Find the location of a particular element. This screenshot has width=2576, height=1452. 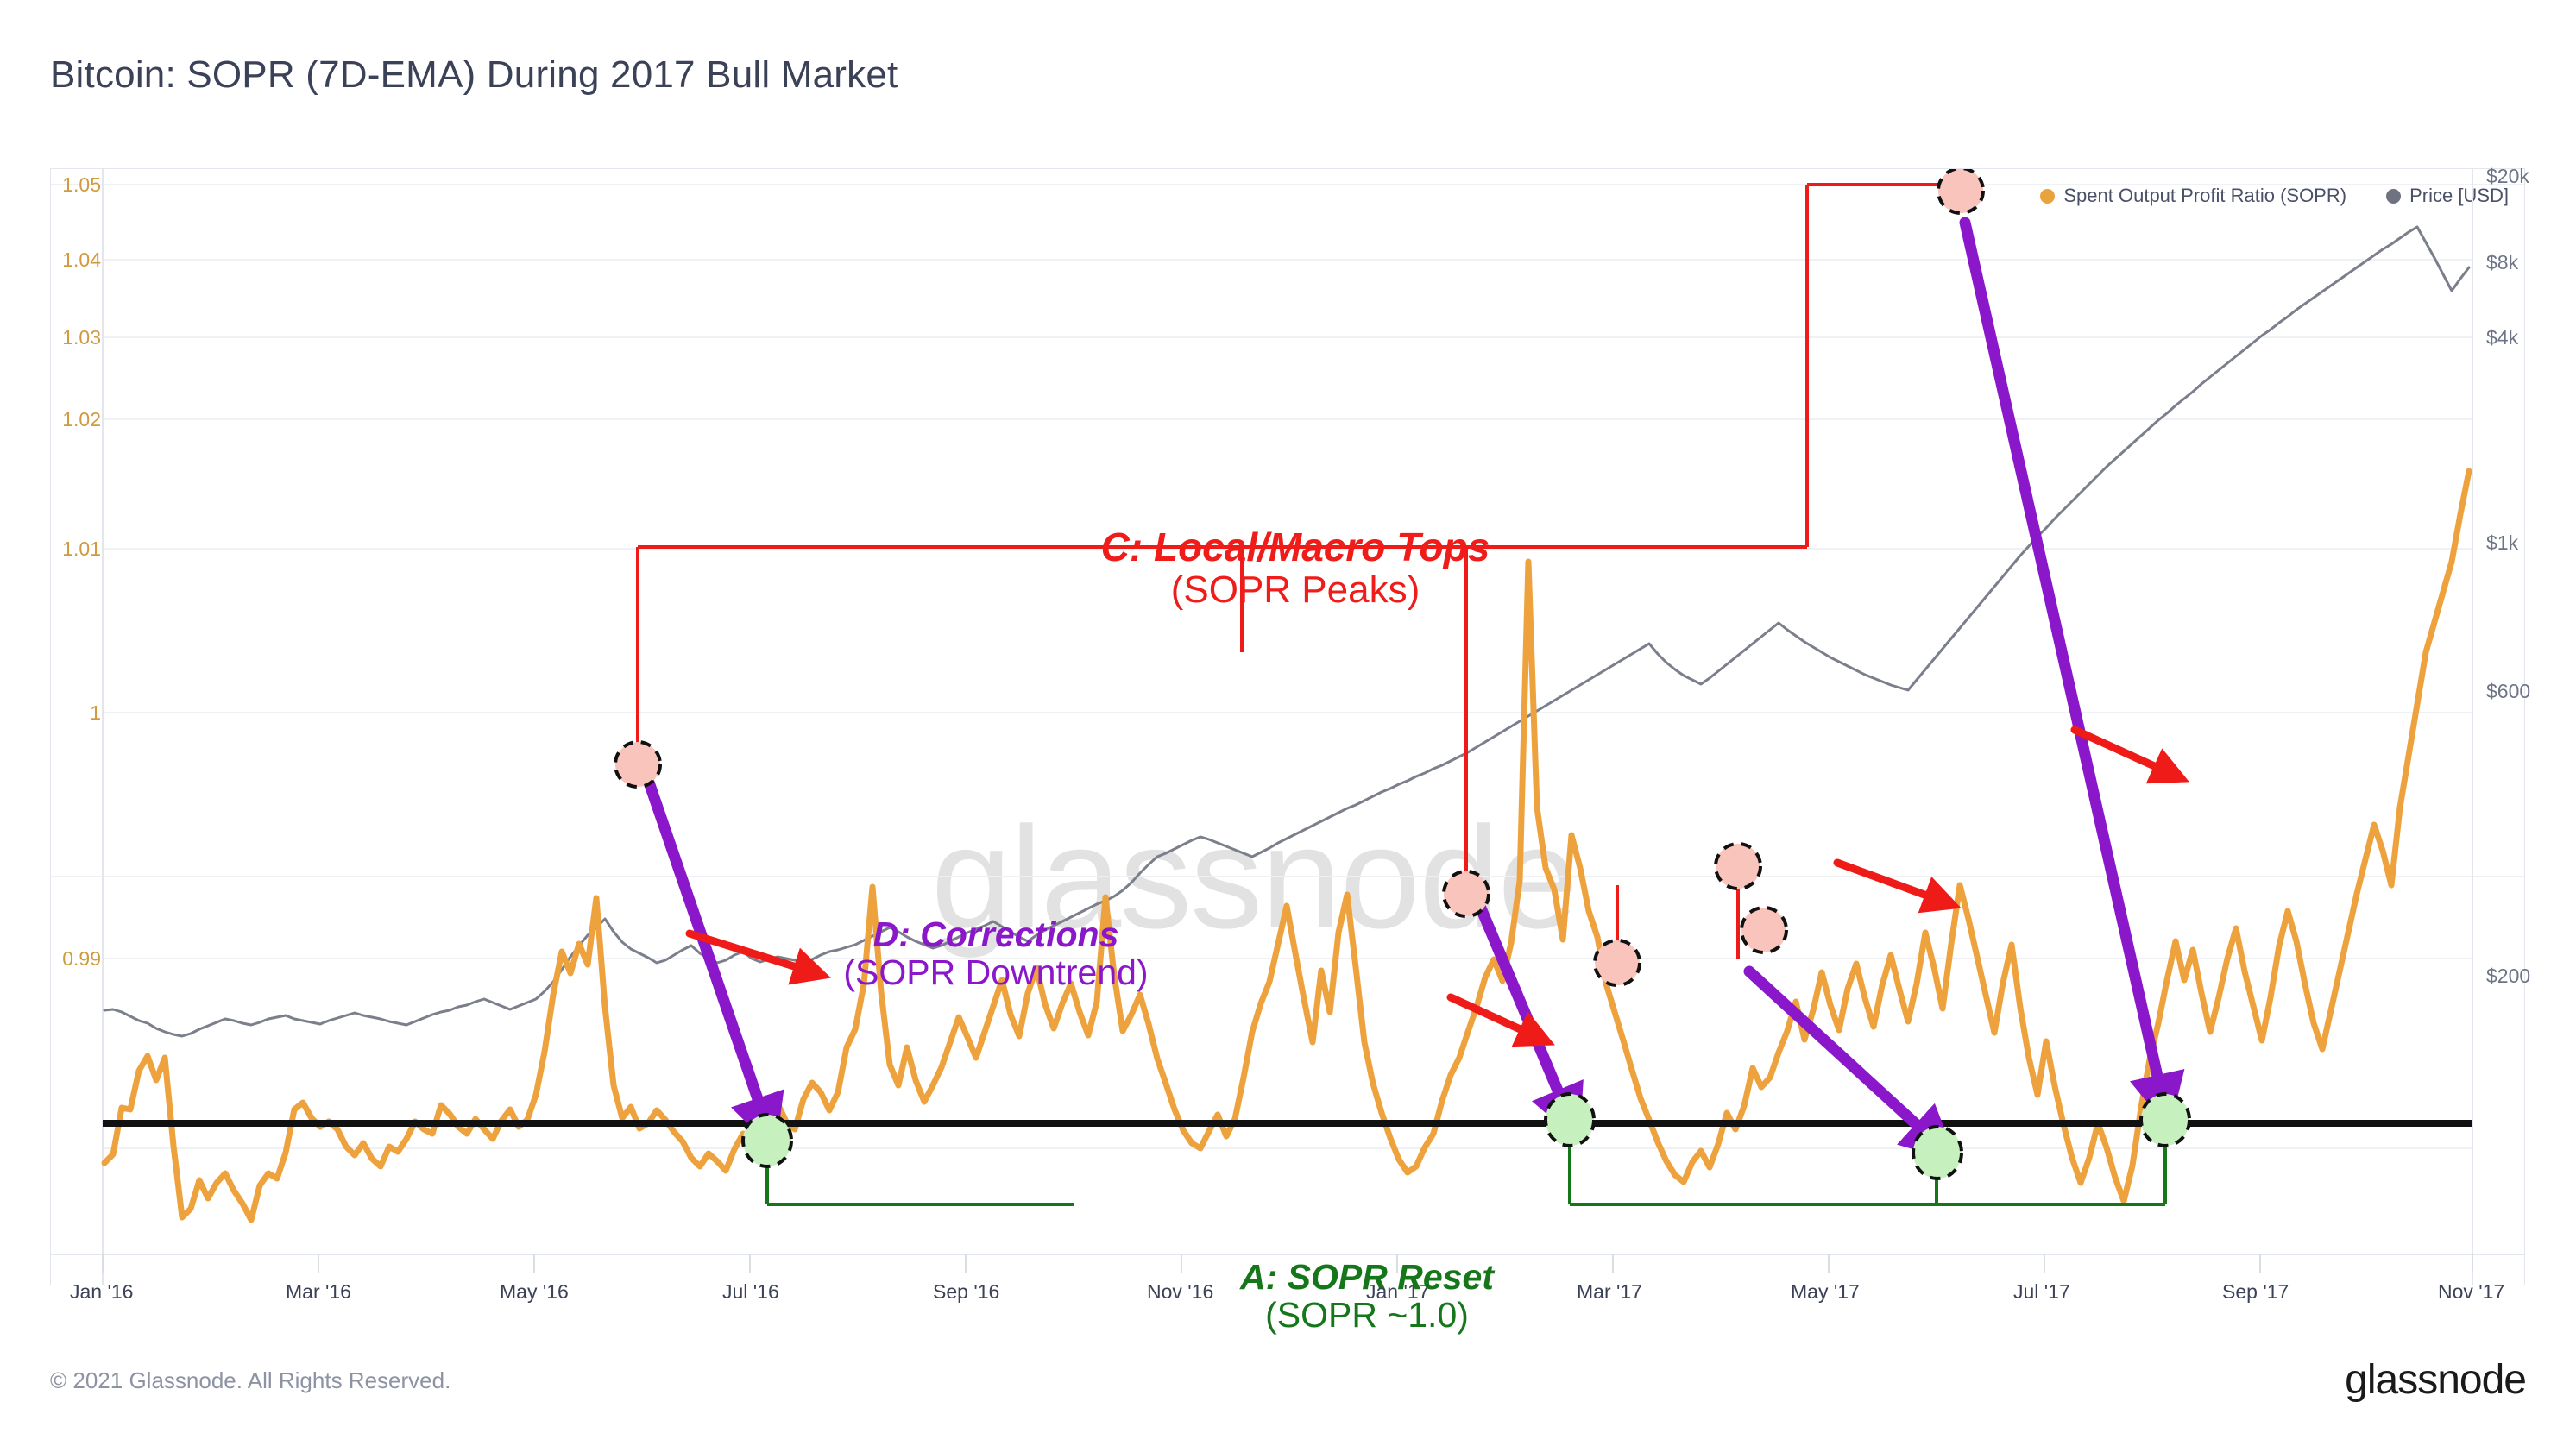

annotation-tops-line1: C: Local/Macro Tops is located at coordinates (1295, 547).